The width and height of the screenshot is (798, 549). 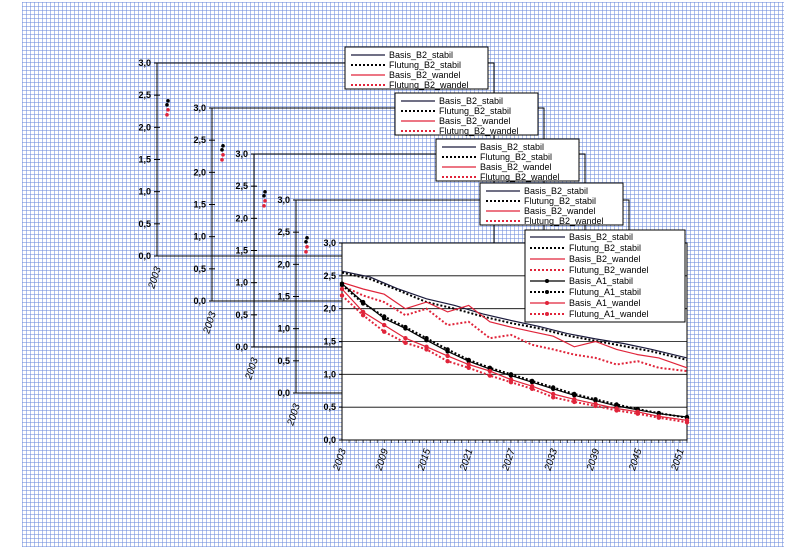 I want to click on x-tick-label: 2015, so click(x=425, y=460).